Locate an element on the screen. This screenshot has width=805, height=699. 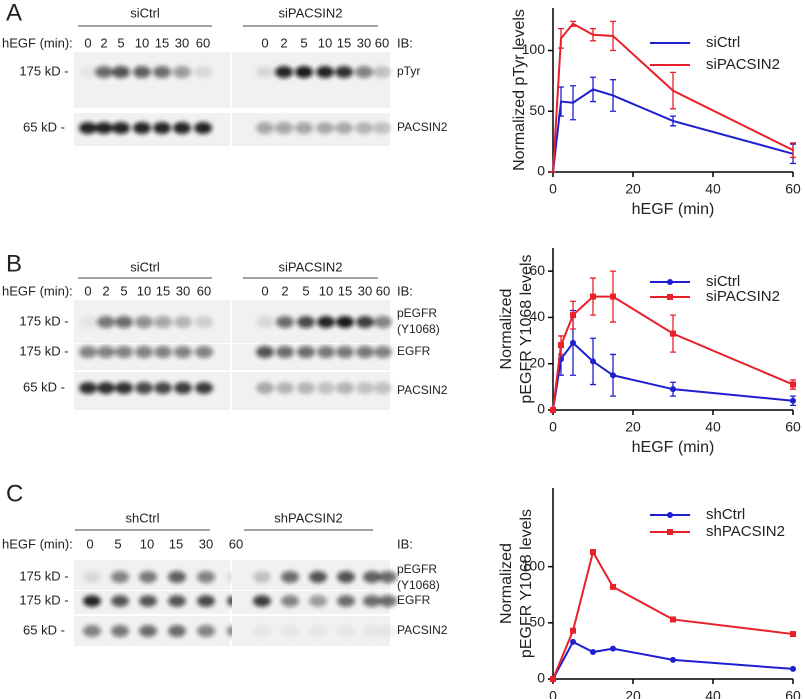
x-tick-label: 60 is located at coordinates (793, 427).